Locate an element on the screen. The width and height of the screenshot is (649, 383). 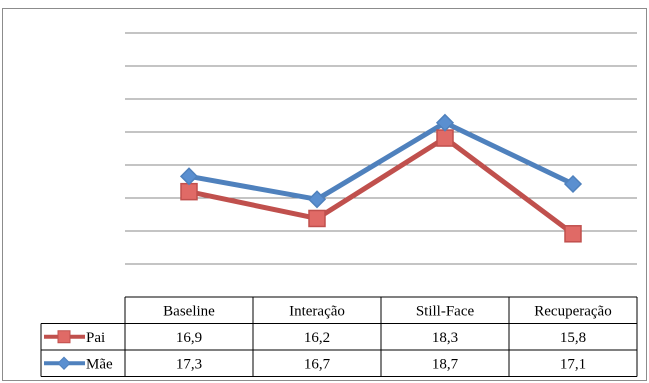
data-point-Pai-Baseline is located at coordinates (189, 191).